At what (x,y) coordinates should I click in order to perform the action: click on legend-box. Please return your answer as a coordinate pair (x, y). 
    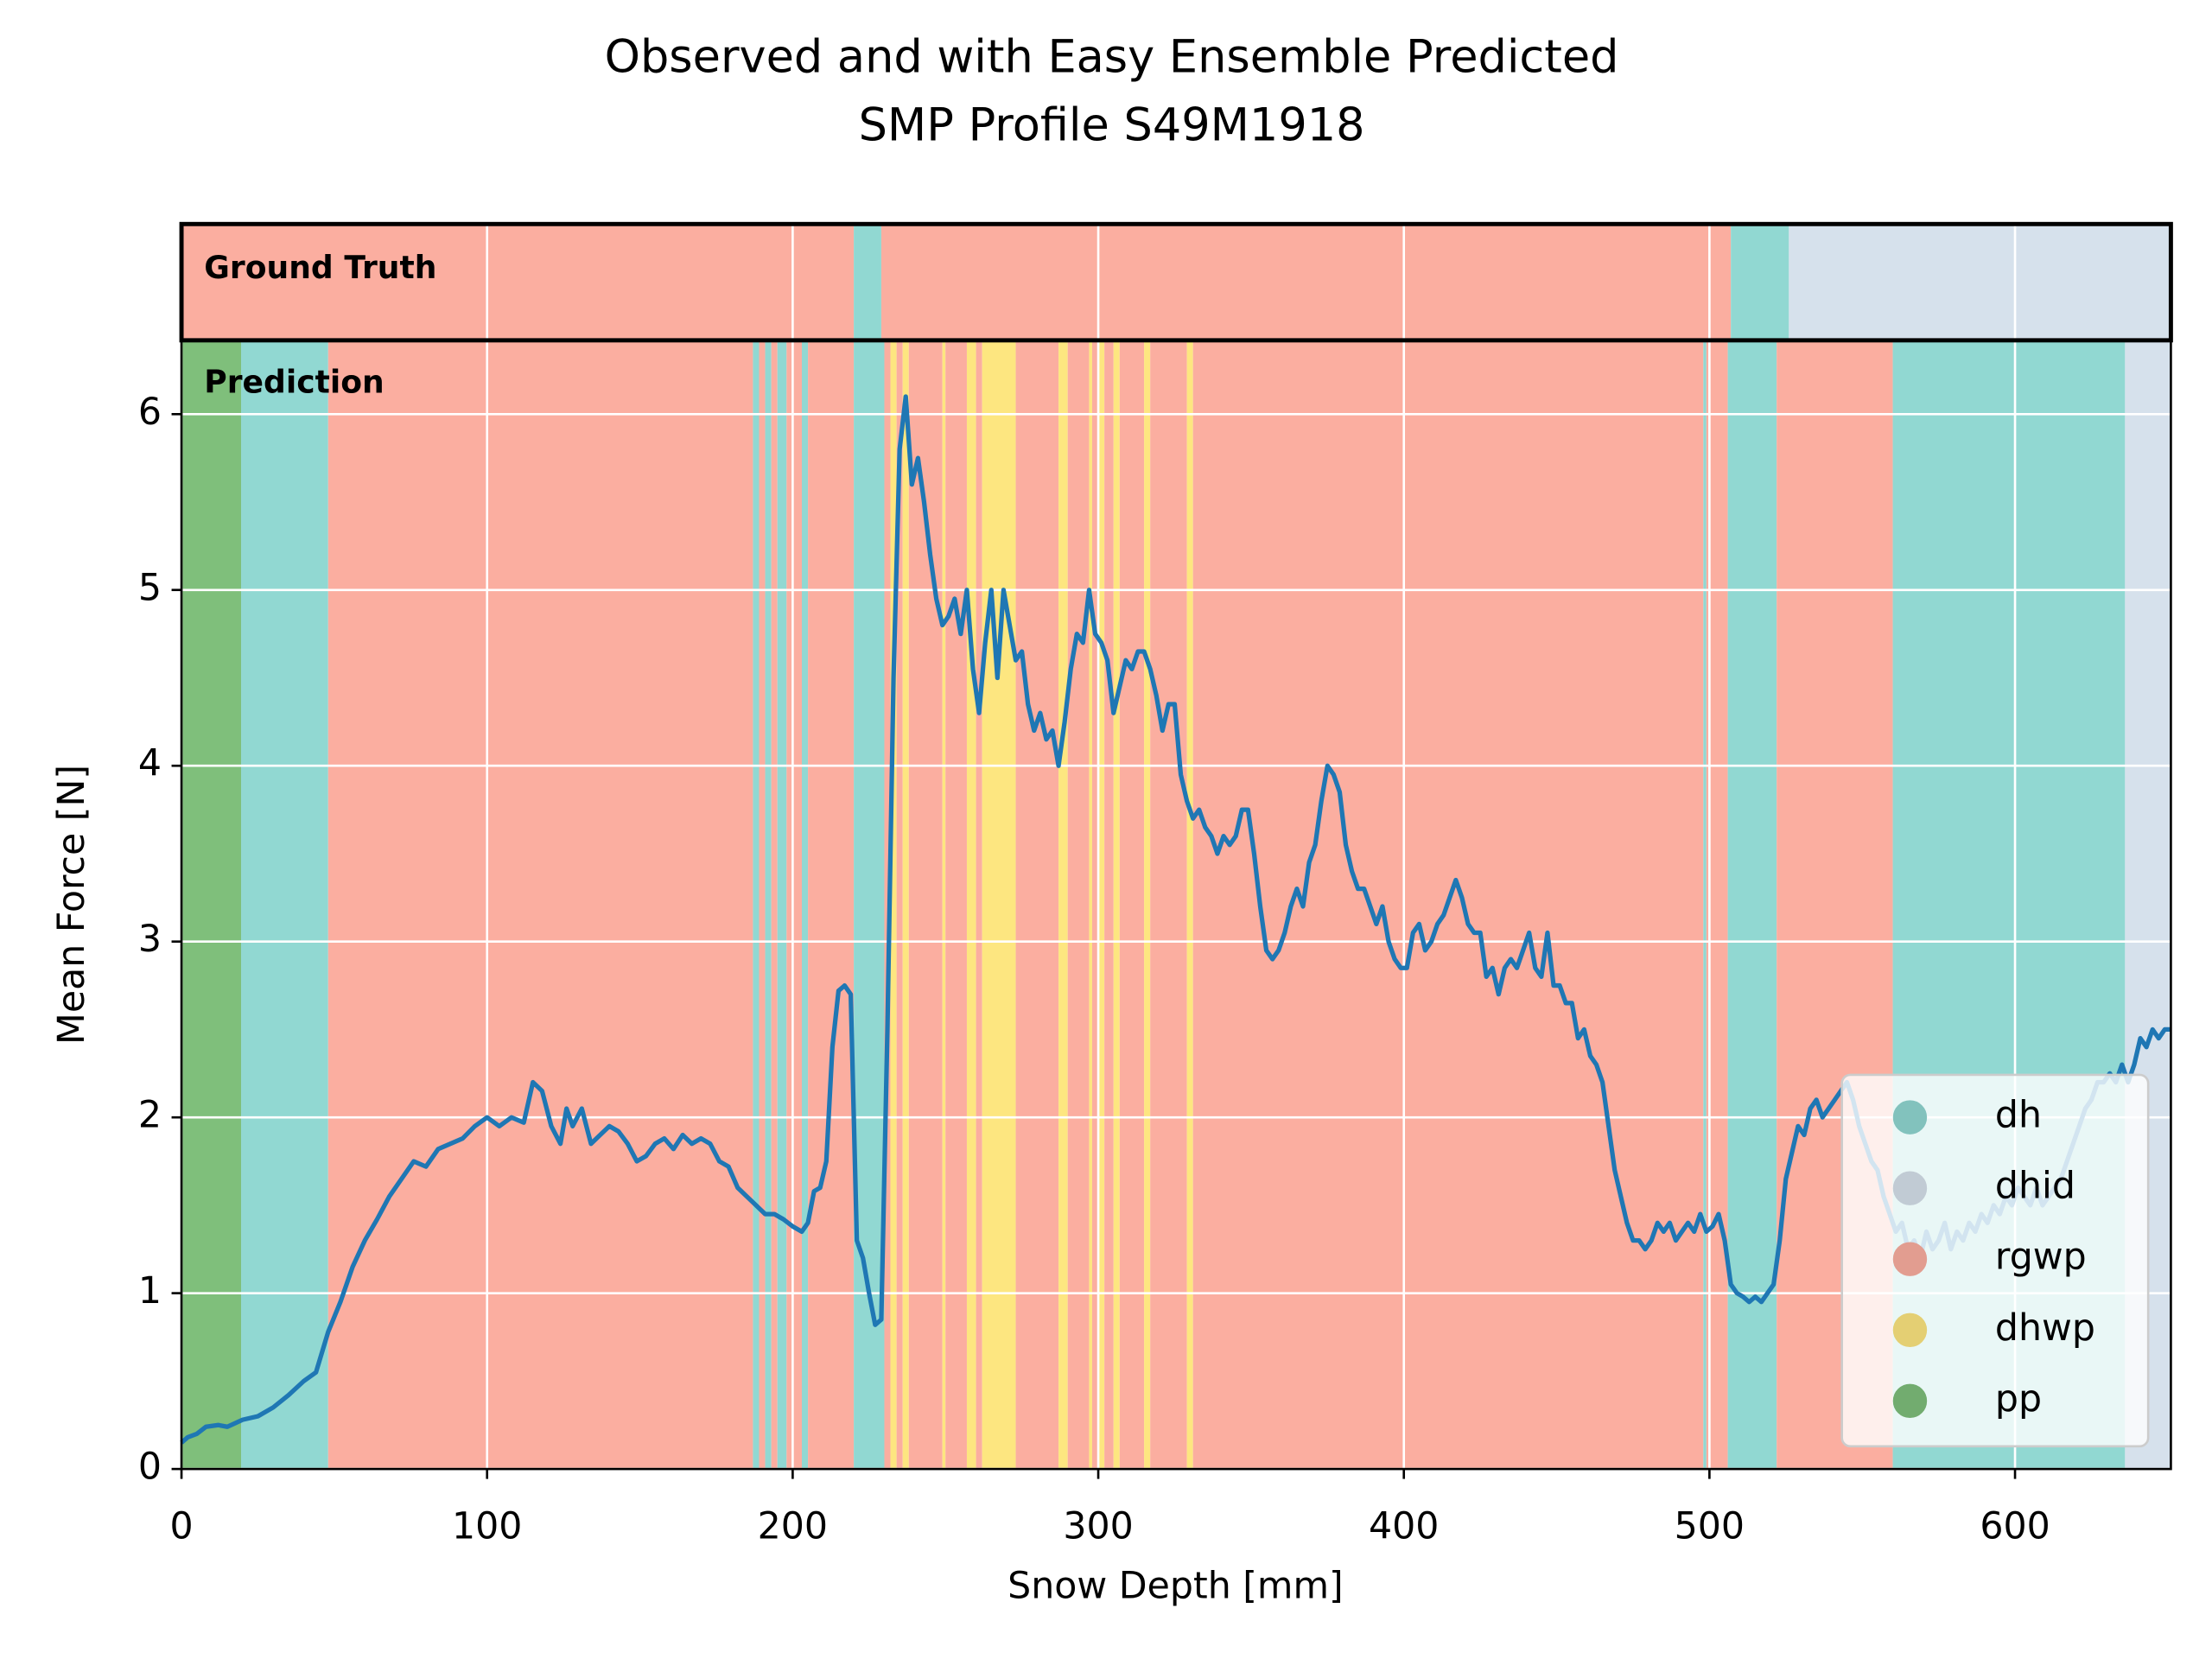
    Looking at the image, I should click on (1995, 1260).